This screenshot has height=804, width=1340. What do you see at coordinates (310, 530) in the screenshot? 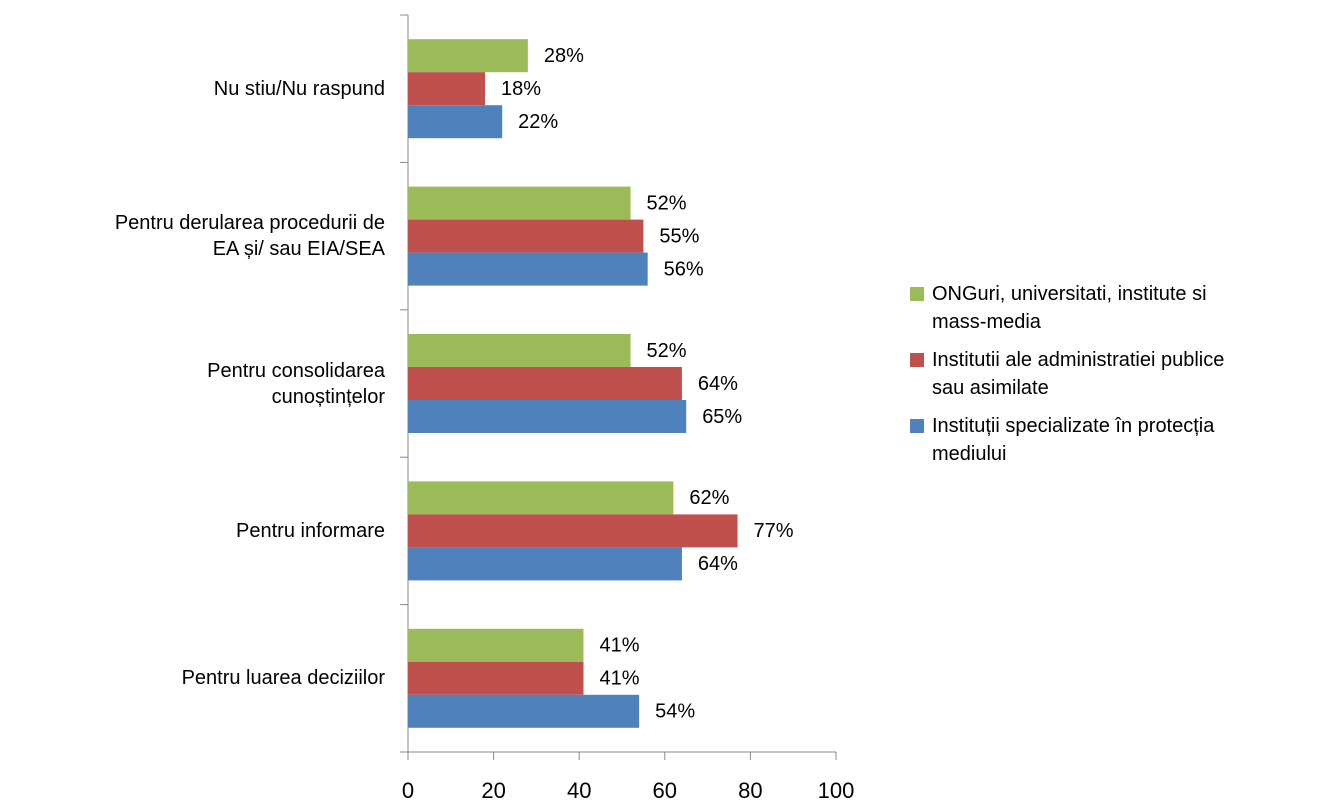
I see `category-label: Pentru informare` at bounding box center [310, 530].